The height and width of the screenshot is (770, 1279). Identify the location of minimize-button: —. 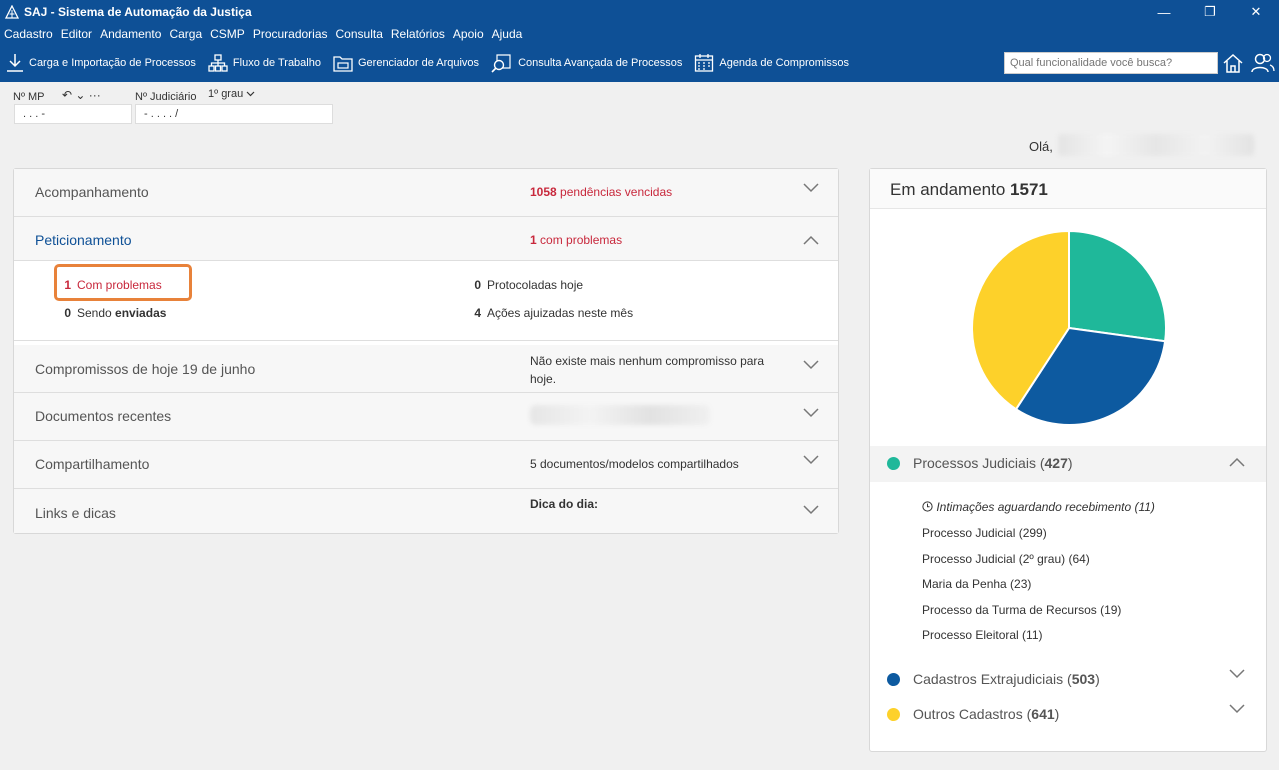
(1164, 12).